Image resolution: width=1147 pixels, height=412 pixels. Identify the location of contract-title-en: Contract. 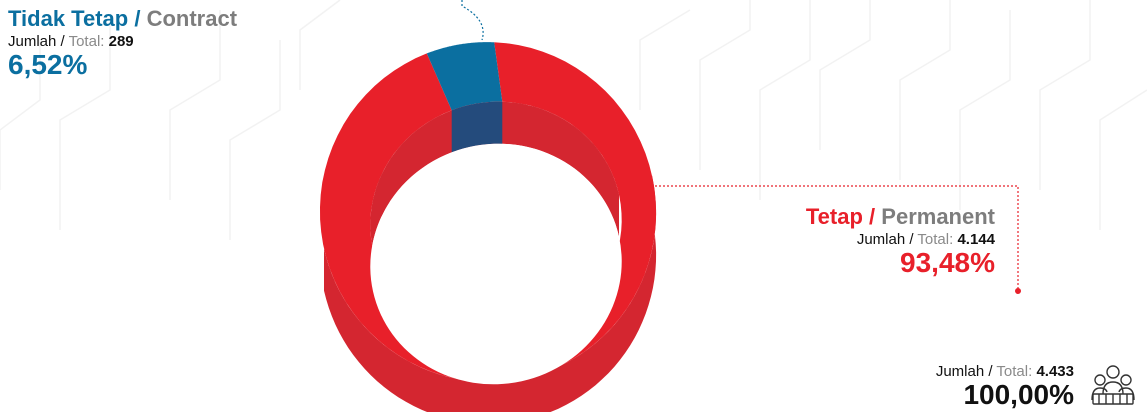
(192, 18).